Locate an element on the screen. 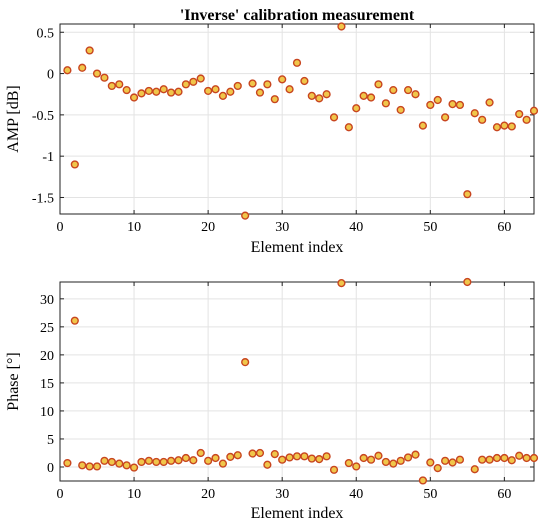 The image size is (550, 526). y-tick-label: -1 is located at coordinates (48, 157).